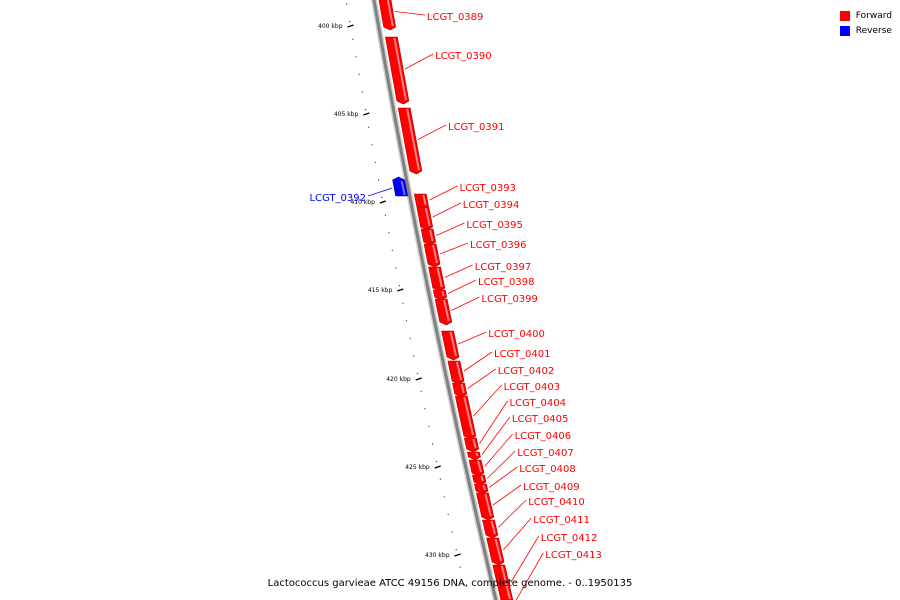  What do you see at coordinates (551, 487) in the screenshot?
I see `gene-label: LCGT_0409` at bounding box center [551, 487].